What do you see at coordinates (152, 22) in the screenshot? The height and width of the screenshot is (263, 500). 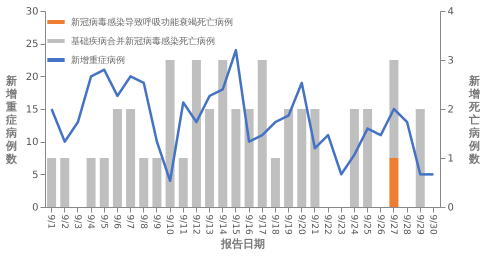 I see `legend-label: 新冠病毒感染导致呼吸功能衰竭死亡病例` at bounding box center [152, 22].